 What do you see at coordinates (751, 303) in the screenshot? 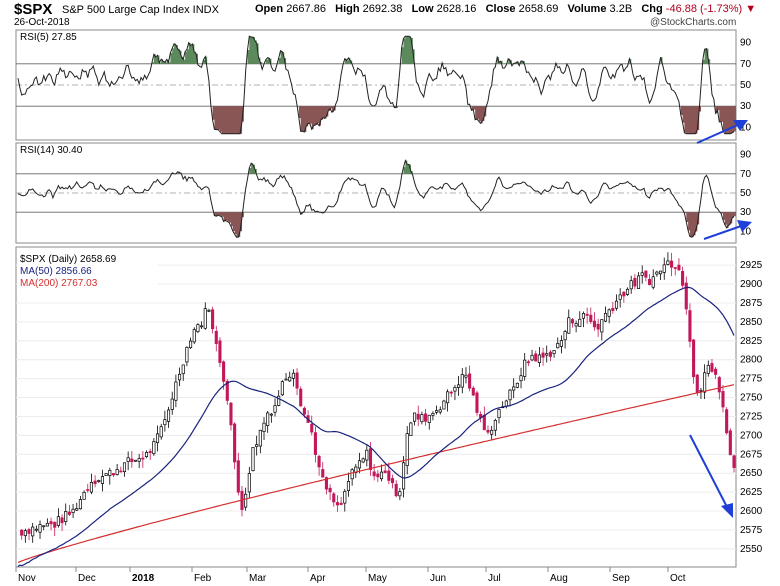
I see `price-tick-label: 2875` at bounding box center [751, 303].